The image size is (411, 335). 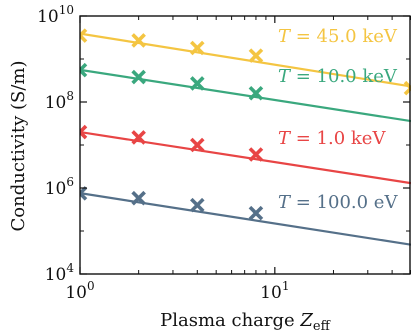 I want to click on x-tick-label-1: 10⁰, so click(x=79, y=291).